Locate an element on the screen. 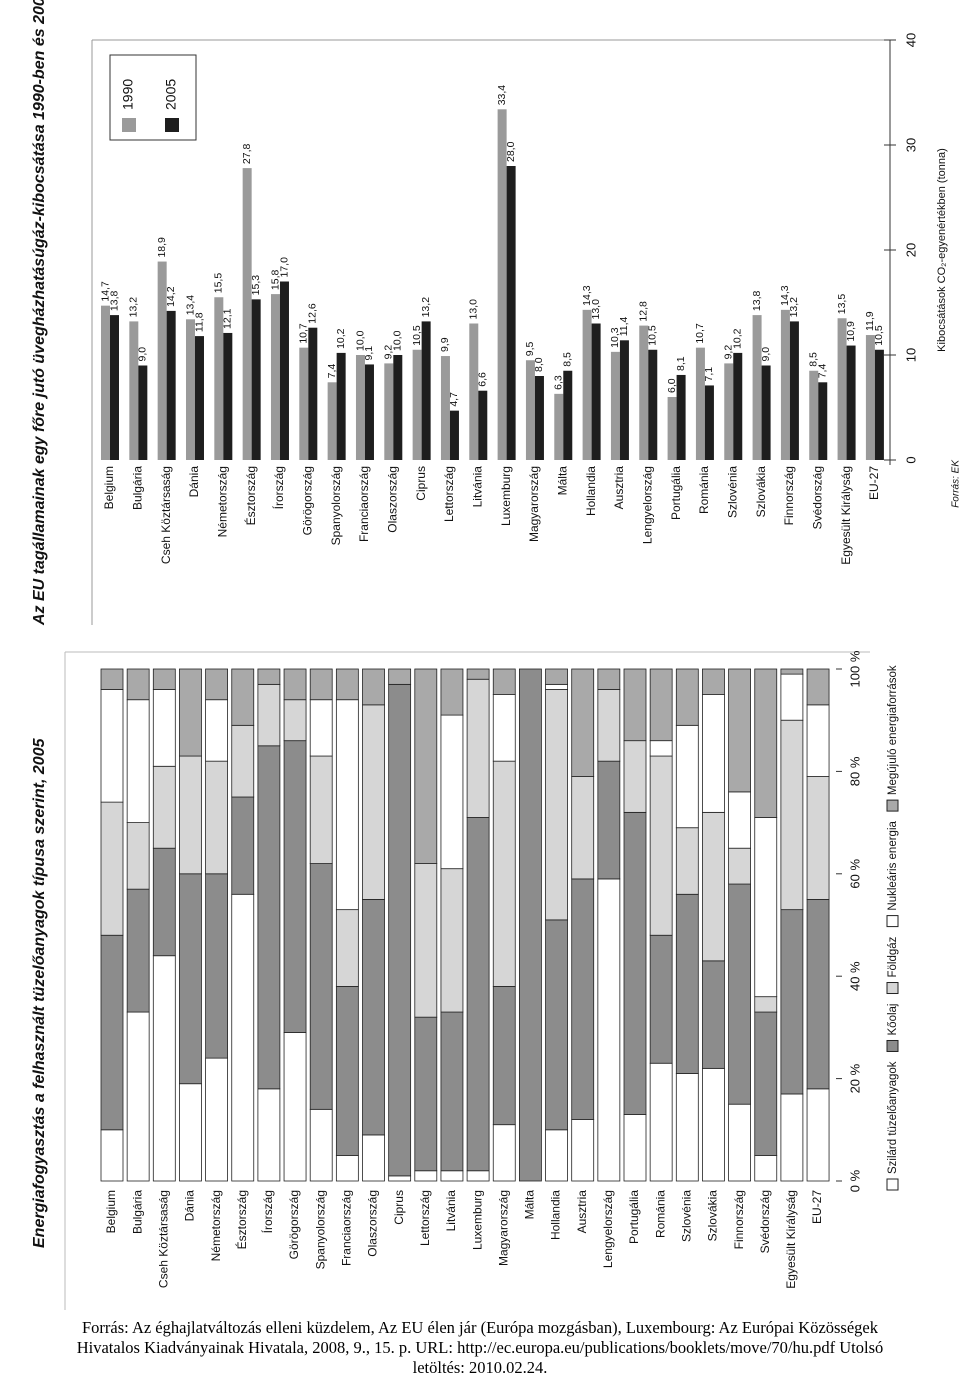 The image size is (960, 1379). value-label: 8,1 is located at coordinates (681, 363).